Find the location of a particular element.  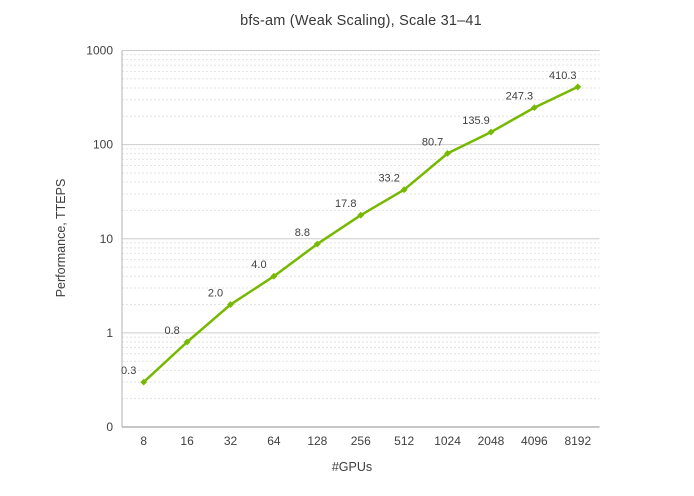

x-tick-label: 2048 is located at coordinates (491, 441).